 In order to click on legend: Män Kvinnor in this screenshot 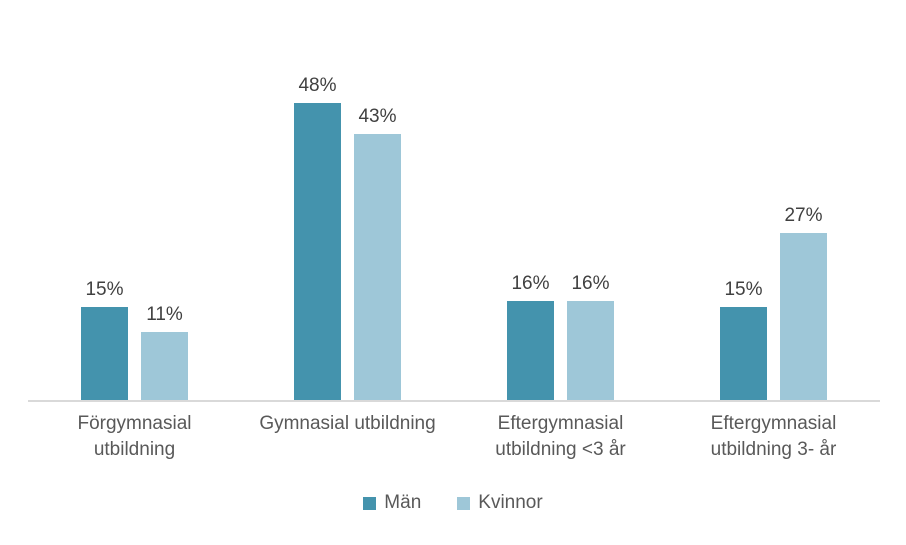, I will do `click(453, 503)`.